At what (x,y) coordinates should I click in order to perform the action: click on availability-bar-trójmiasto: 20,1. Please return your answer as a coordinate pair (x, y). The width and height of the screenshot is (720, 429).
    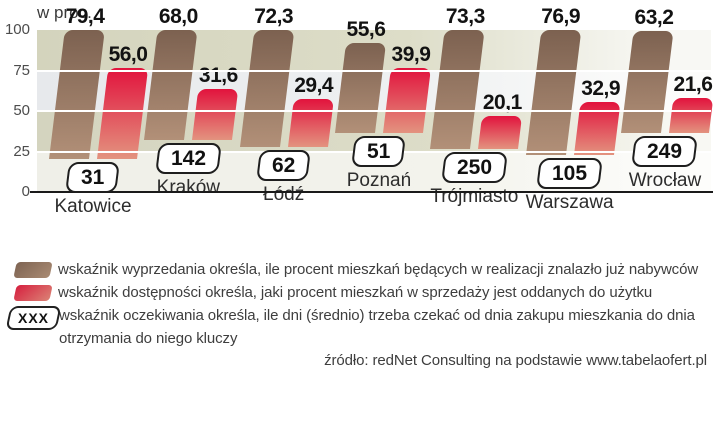
    Looking at the image, I should click on (500, 120).